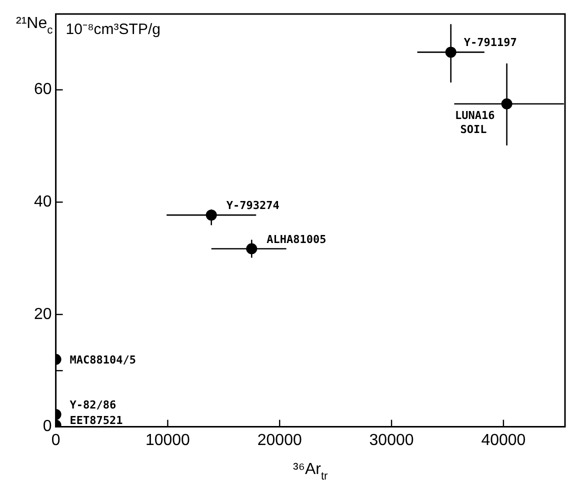  Describe the element at coordinates (167, 440) in the screenshot. I see `x-tick-label: 10000` at that location.